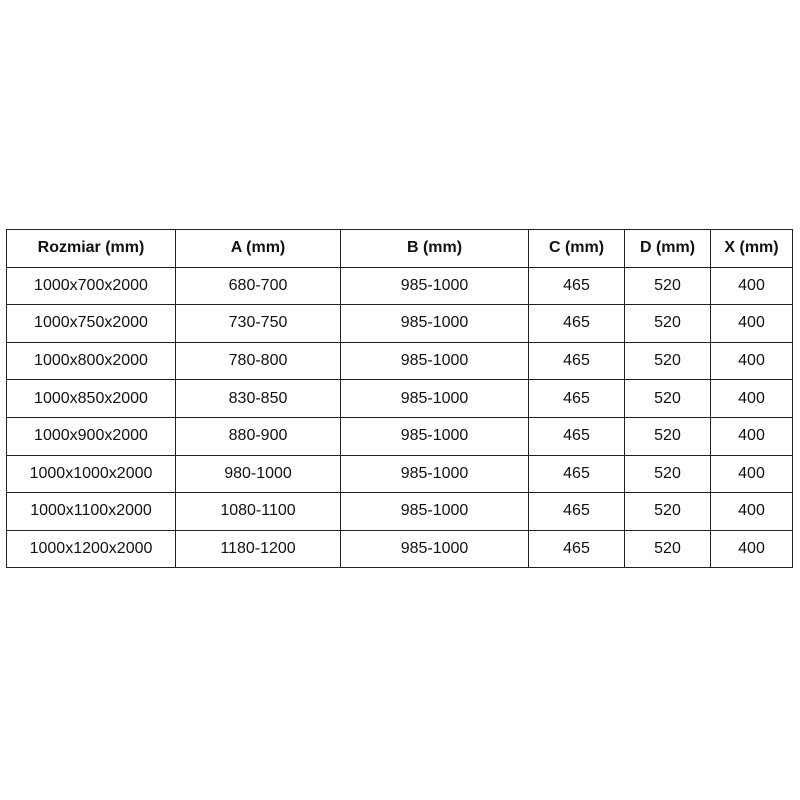  I want to click on table-row: 1000x1100x2000 1080-1100 985-1000 465 520 400, so click(399, 511).